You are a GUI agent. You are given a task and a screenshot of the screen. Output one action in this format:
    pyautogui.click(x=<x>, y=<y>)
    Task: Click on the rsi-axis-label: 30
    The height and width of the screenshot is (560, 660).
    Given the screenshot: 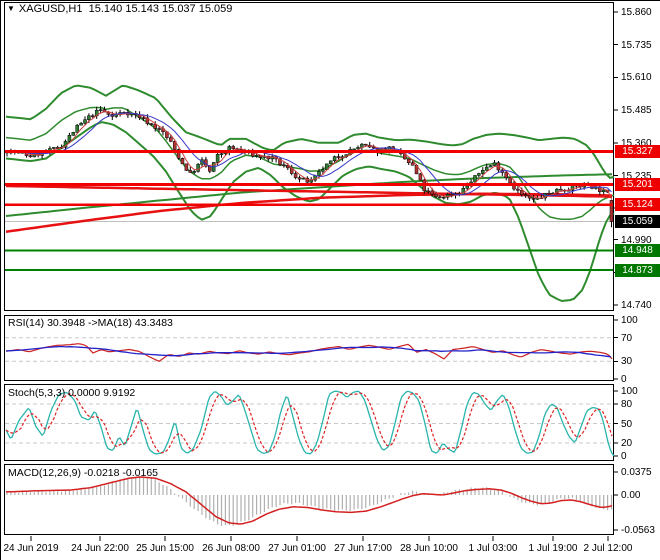 What is the action you would take?
    pyautogui.click(x=627, y=362)
    